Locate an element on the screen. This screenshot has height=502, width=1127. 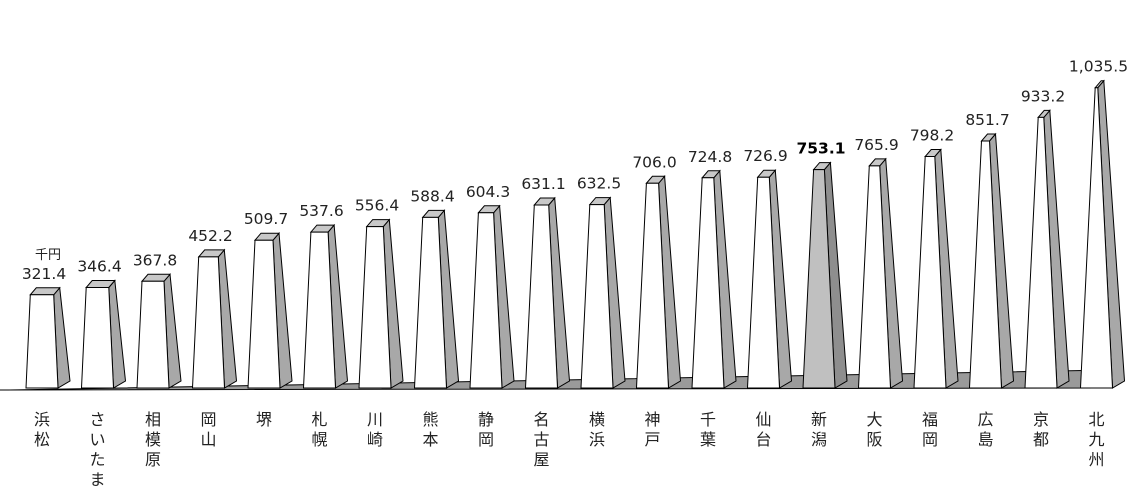
category-label: 新潟 is located at coordinates (819, 429).